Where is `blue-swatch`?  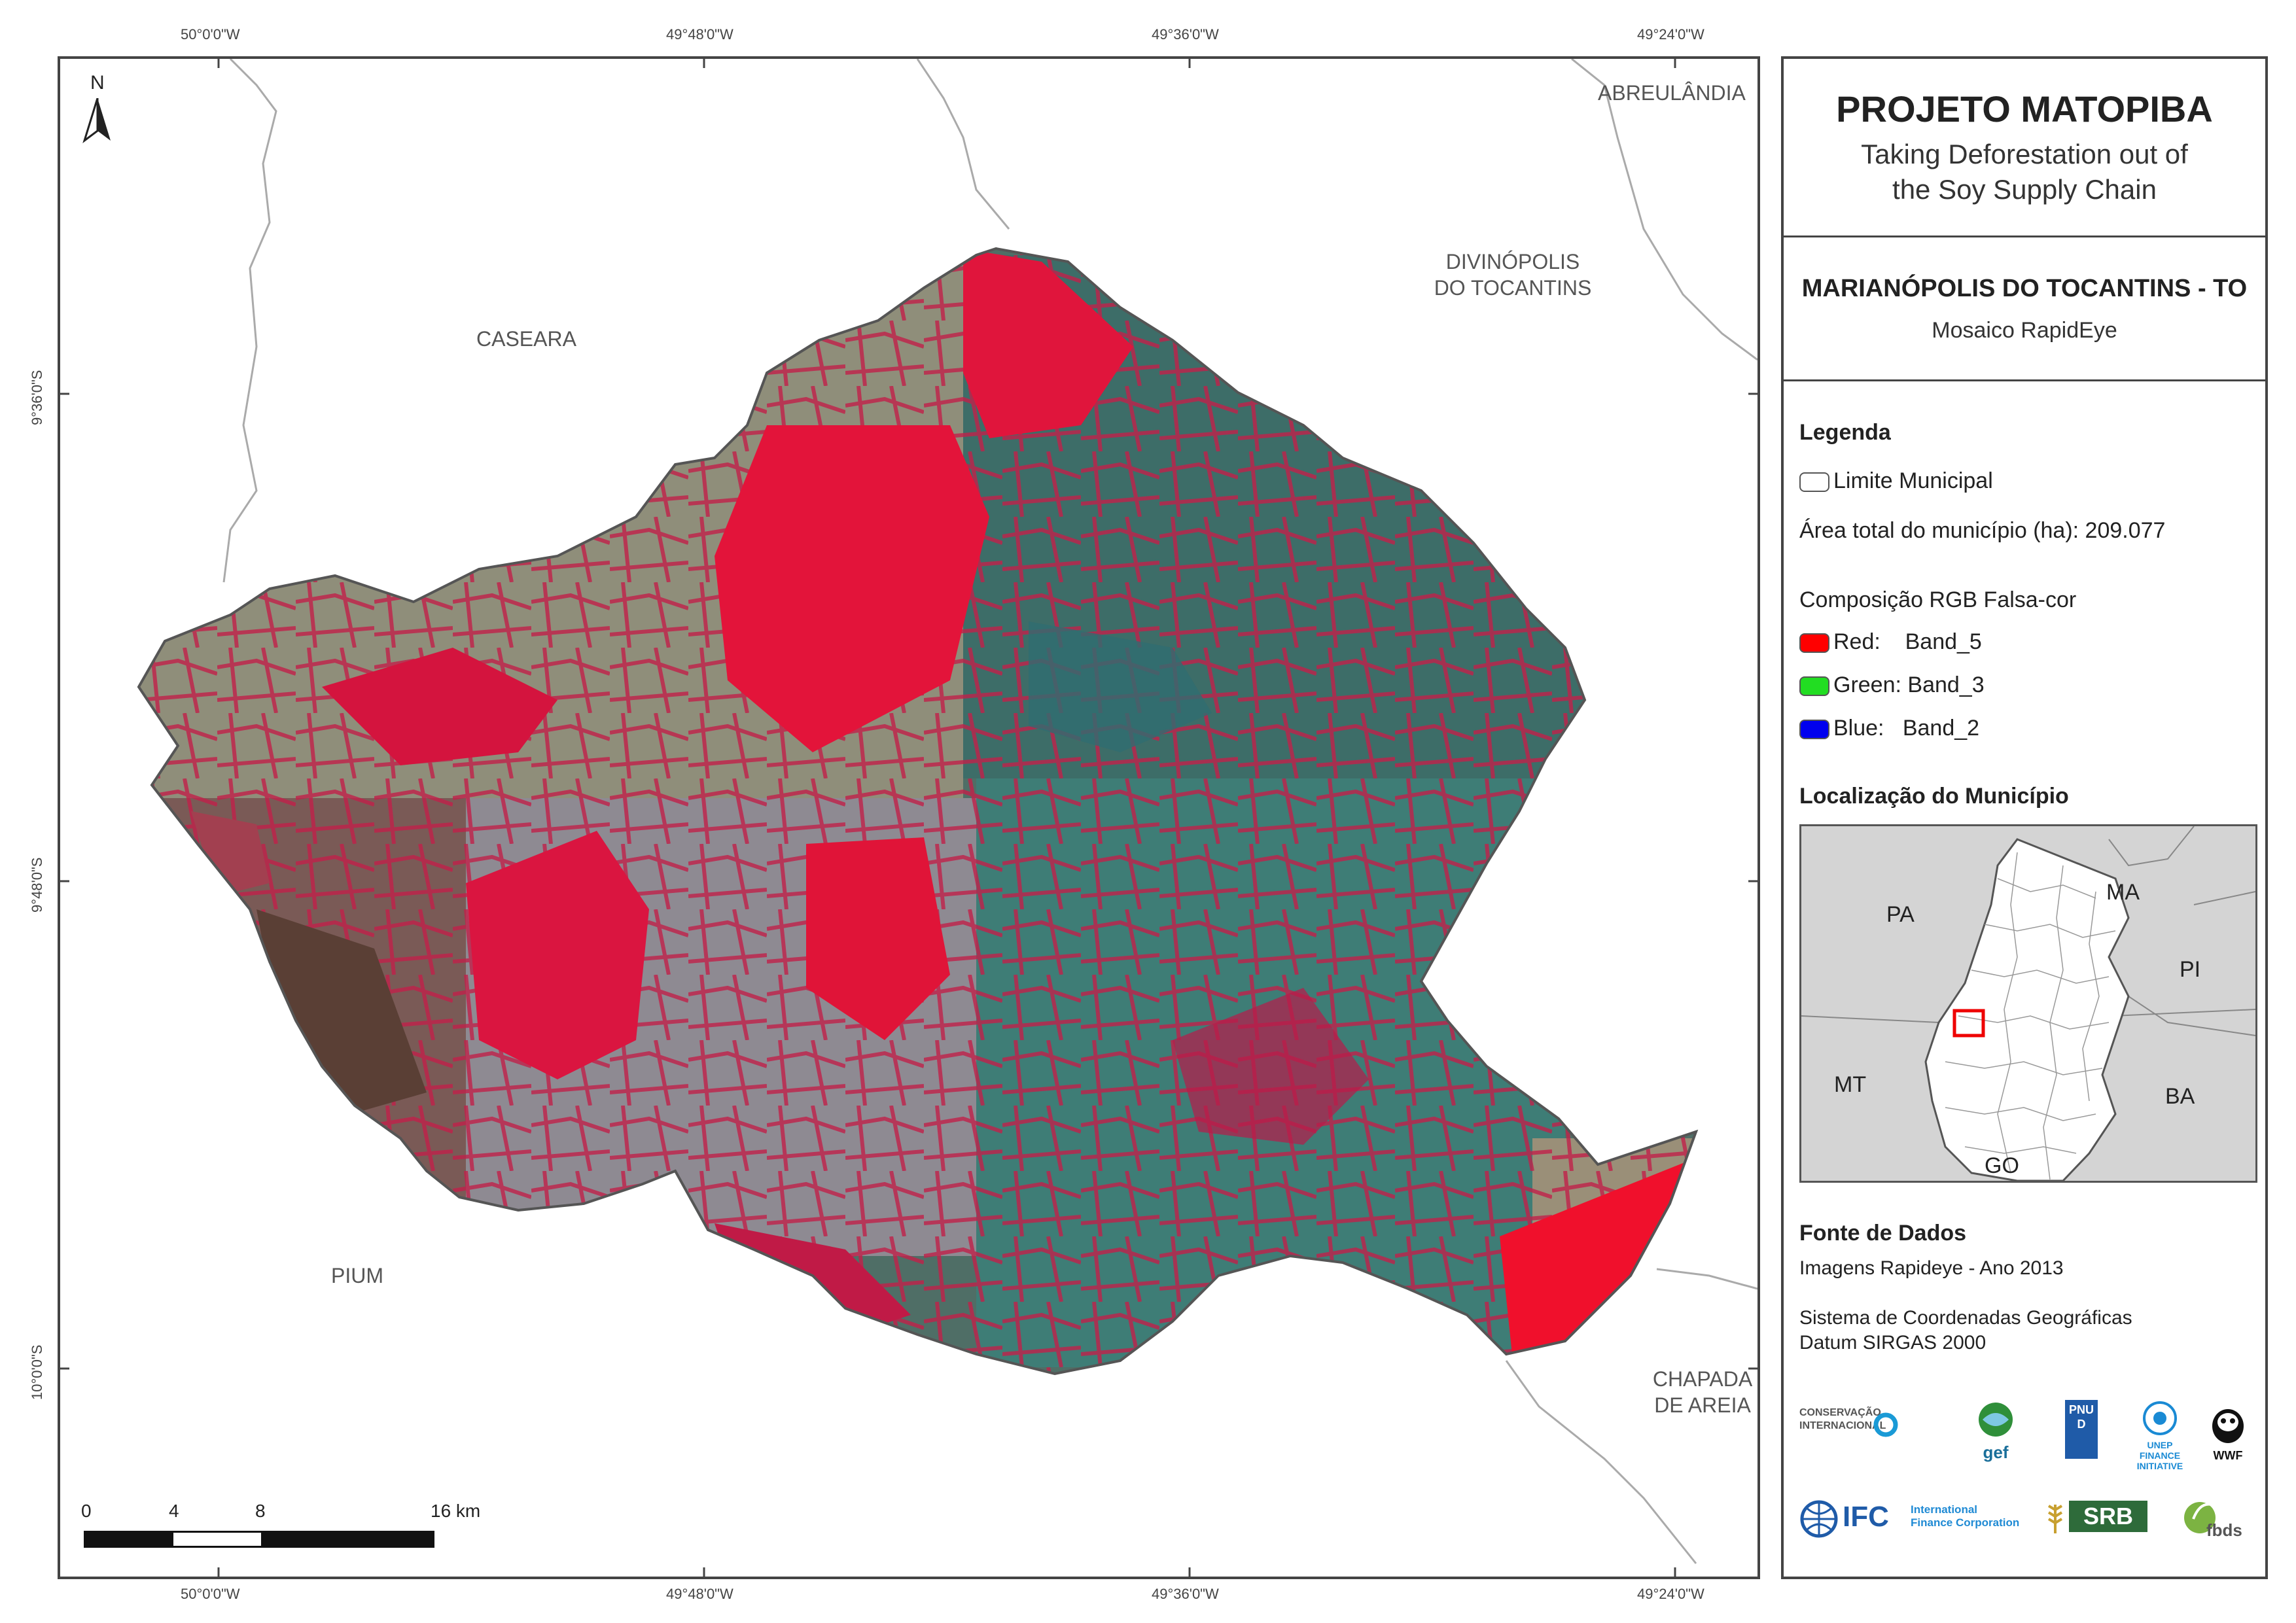
blue-swatch is located at coordinates (1814, 730).